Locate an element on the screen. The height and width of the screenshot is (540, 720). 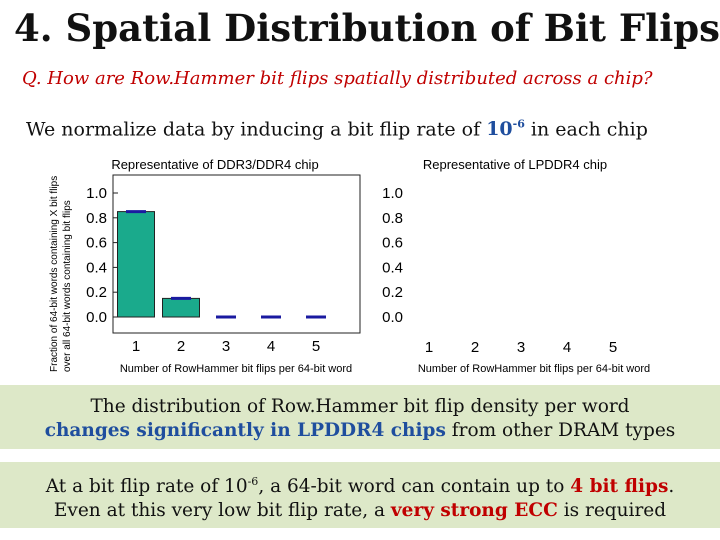
chart-frame is located at coordinates (236, 254).